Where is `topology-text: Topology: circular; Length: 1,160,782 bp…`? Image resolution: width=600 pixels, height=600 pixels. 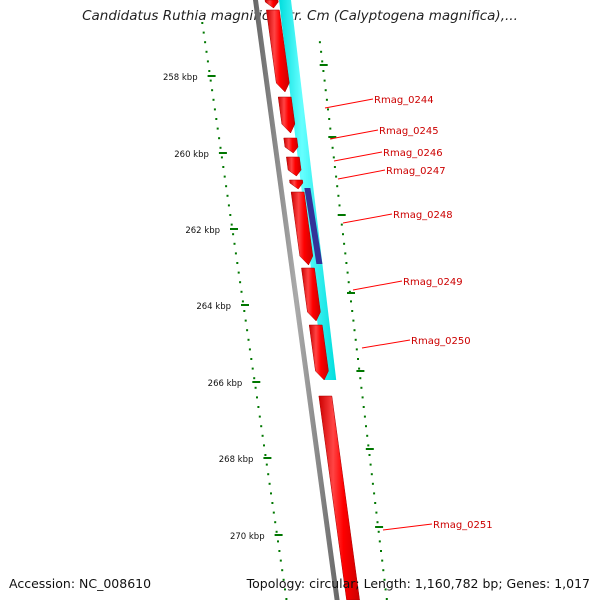
topology-text: Topology: circular; Length: 1,160,782 bp… is located at coordinates (418, 583).